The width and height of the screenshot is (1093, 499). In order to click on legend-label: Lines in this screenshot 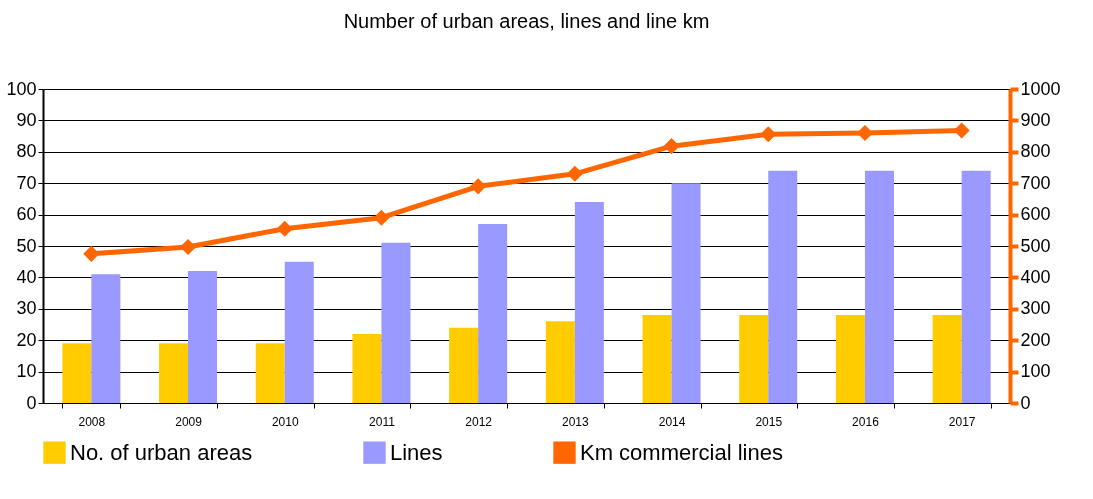, I will do `click(416, 452)`.